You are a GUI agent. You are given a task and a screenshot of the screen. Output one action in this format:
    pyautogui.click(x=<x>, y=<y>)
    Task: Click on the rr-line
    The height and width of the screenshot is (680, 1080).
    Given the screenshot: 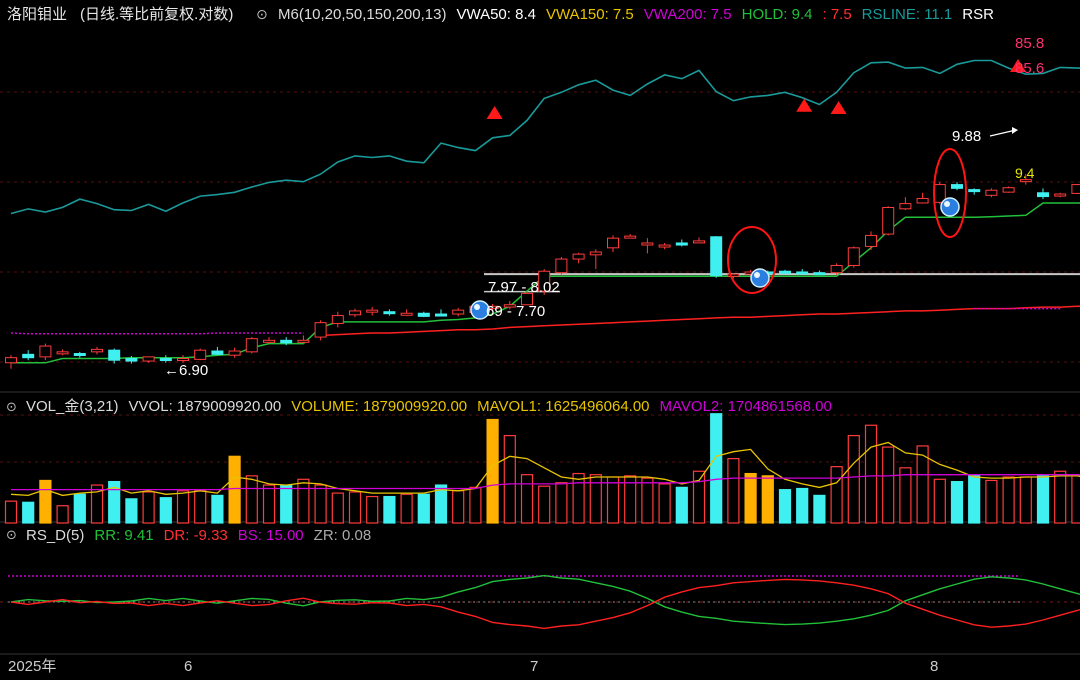 What is the action you would take?
    pyautogui.click(x=545, y=600)
    